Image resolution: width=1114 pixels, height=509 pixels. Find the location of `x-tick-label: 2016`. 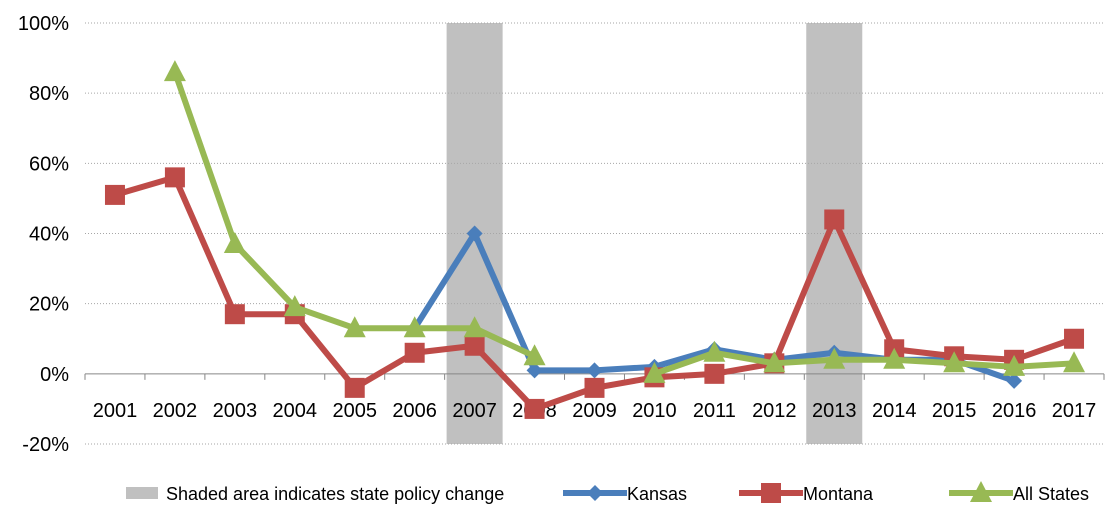

x-tick-label: 2016 is located at coordinates (1014, 411).